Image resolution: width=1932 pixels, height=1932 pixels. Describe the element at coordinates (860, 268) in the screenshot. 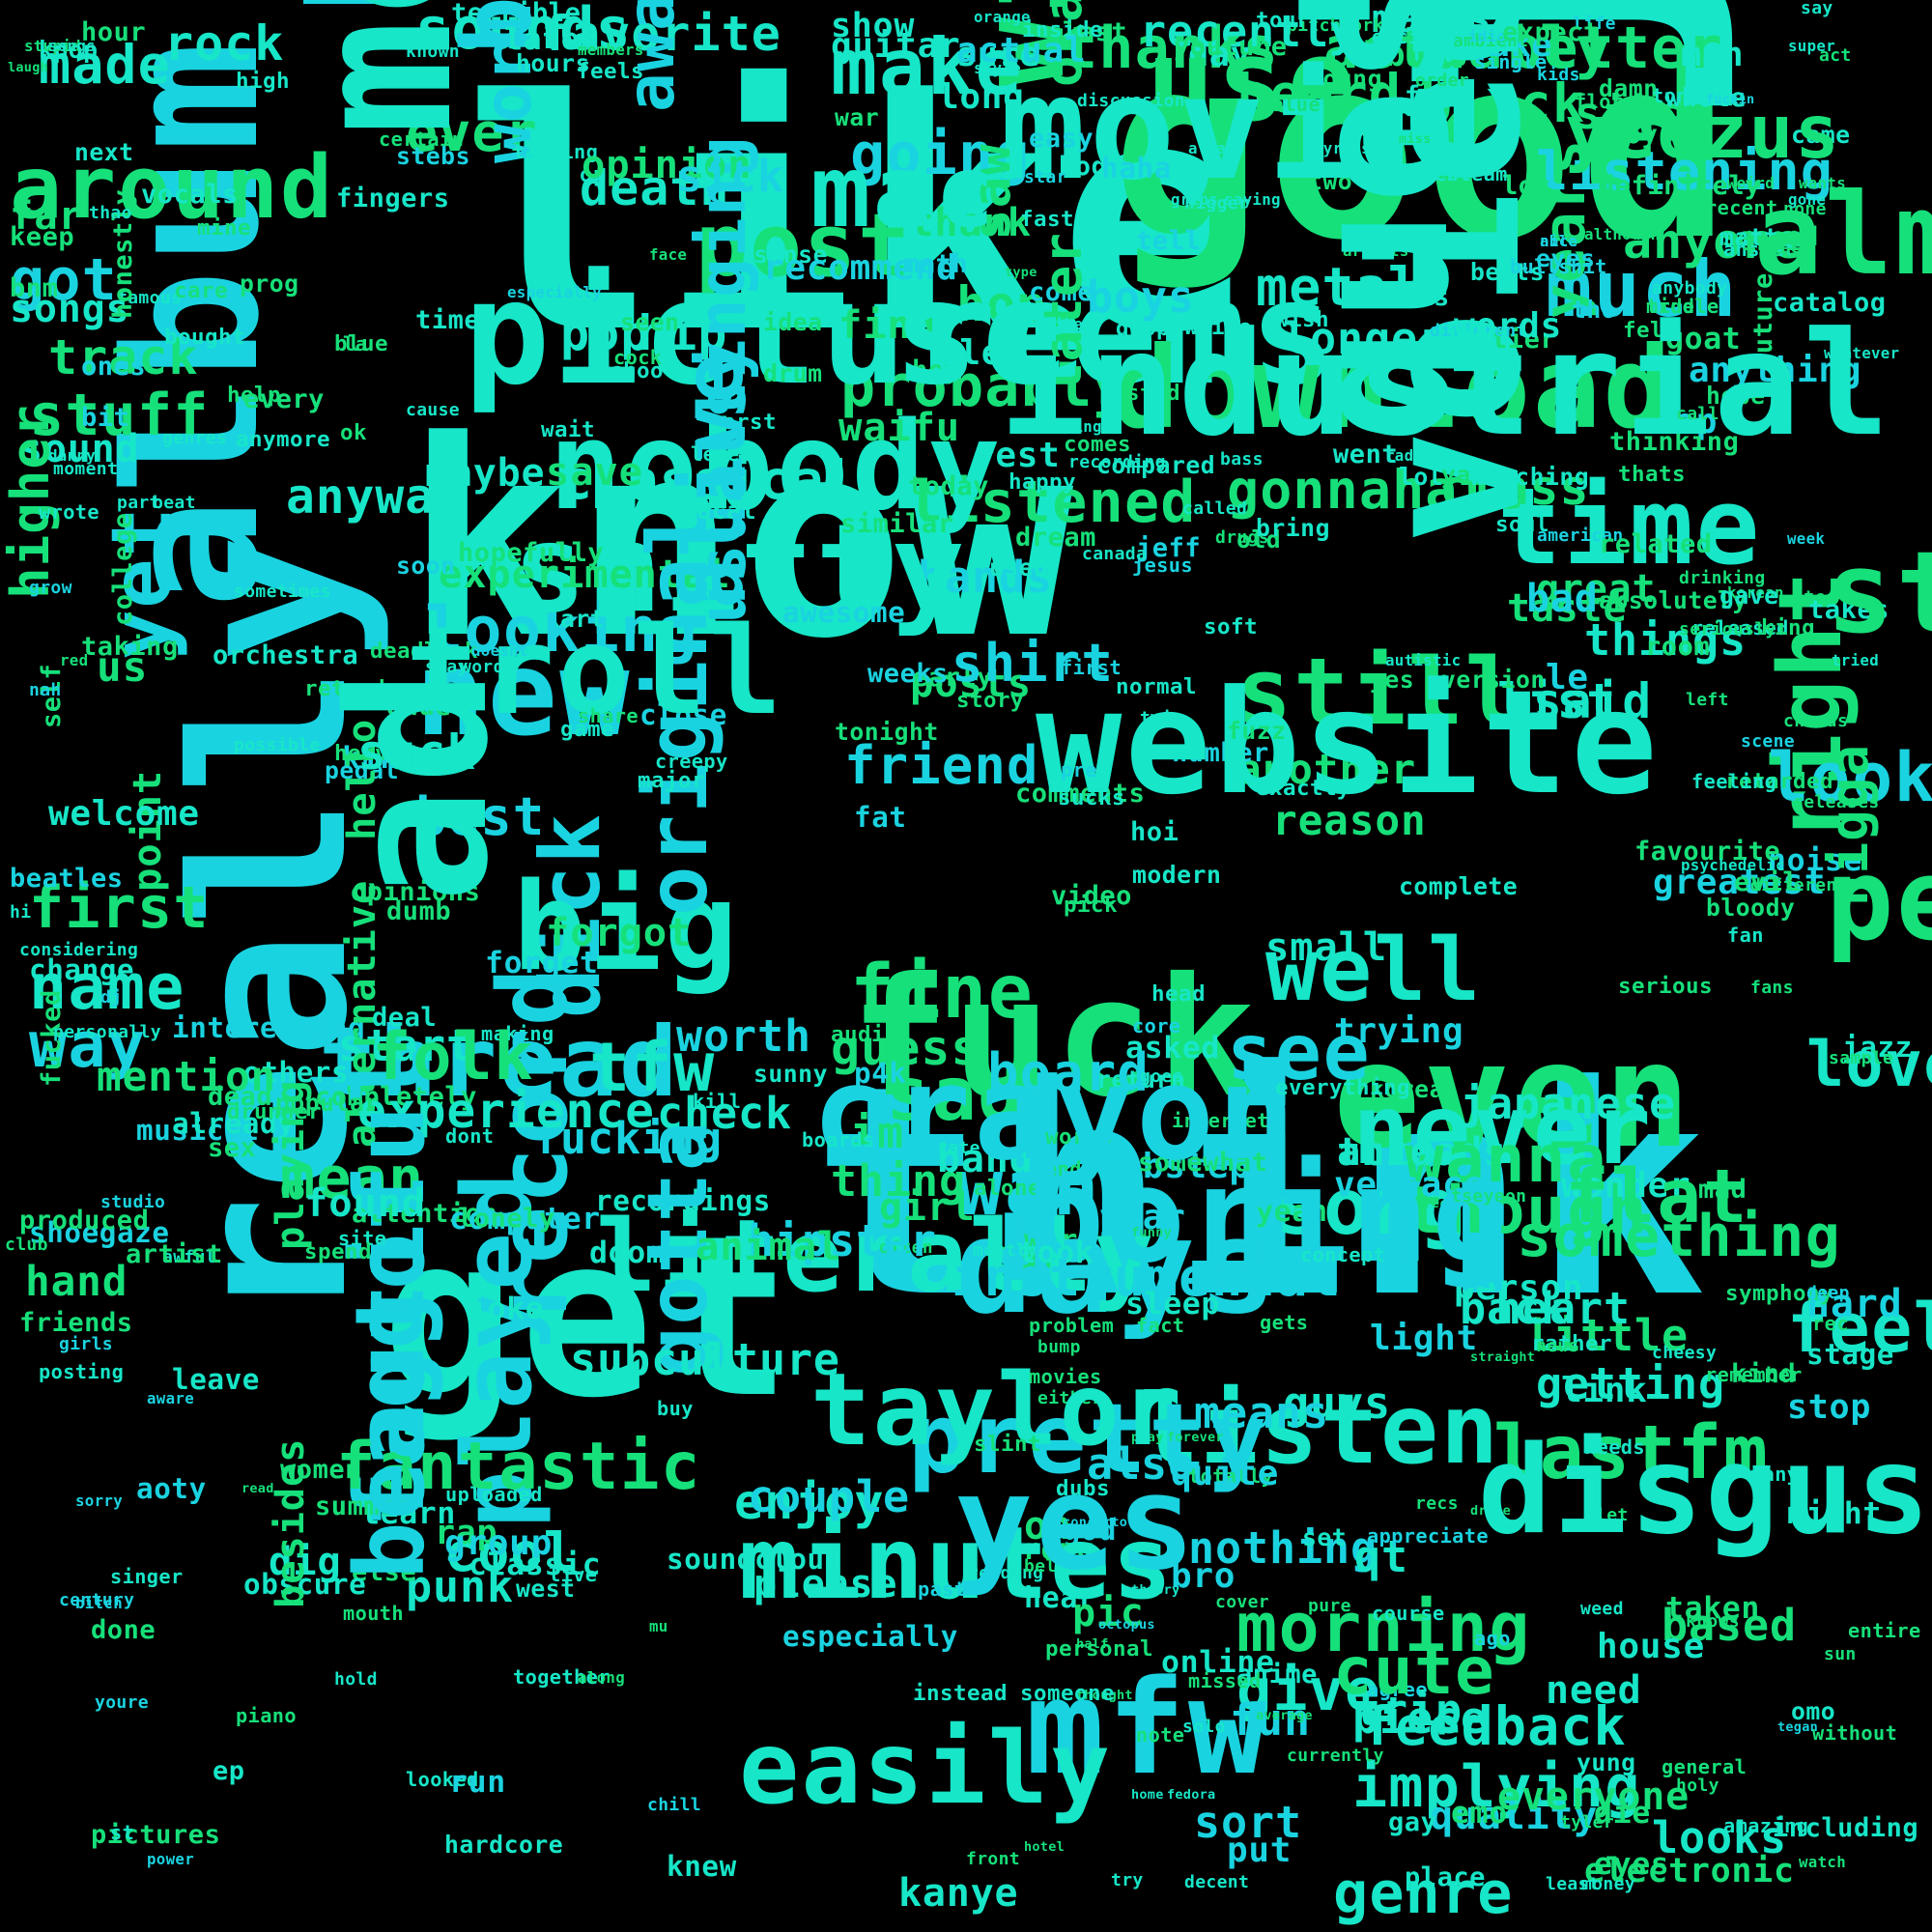

I see `cloud-word: recommend` at that location.